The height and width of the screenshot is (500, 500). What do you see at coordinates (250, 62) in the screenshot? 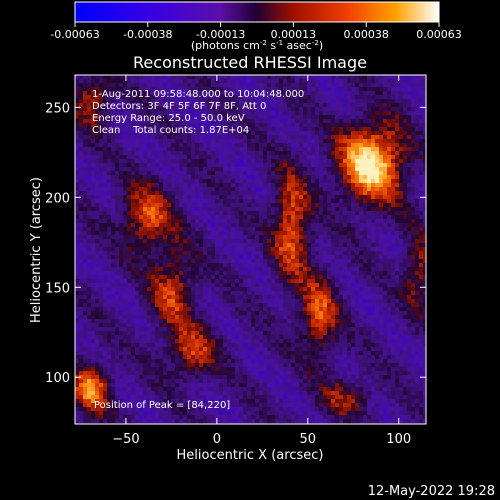
I see `chart-title: Reconstructed RHESSI Image` at bounding box center [250, 62].